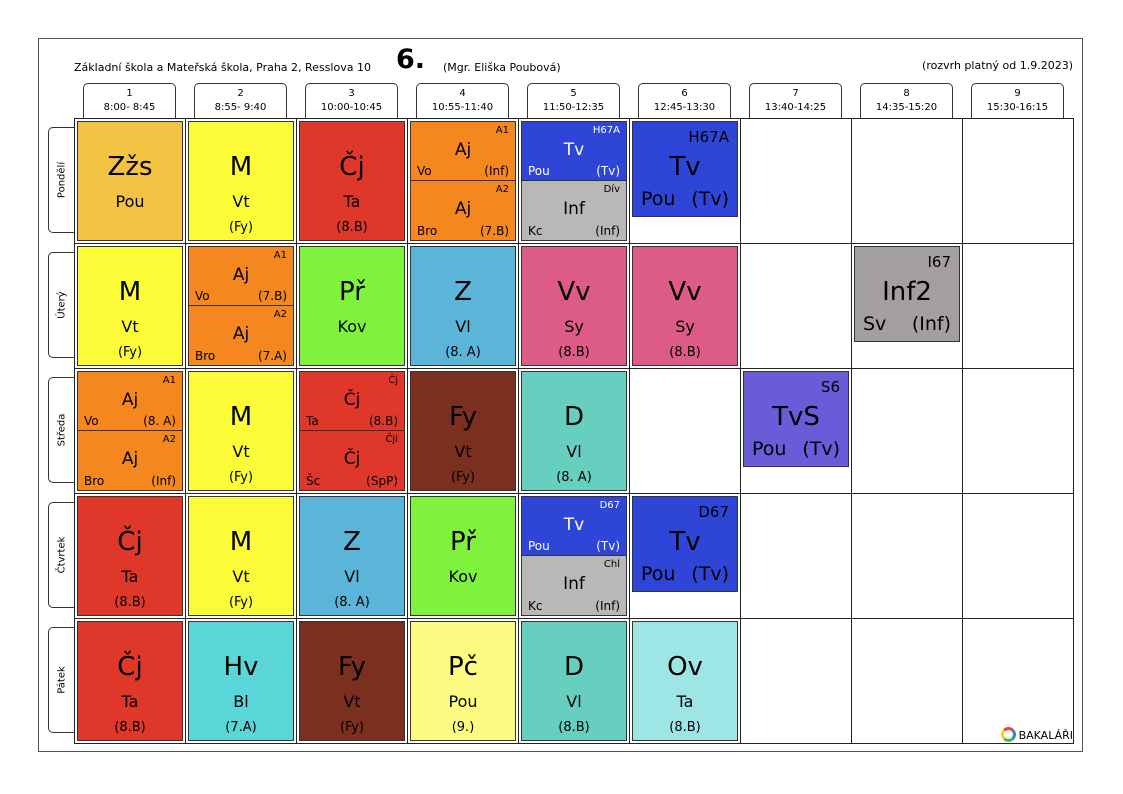 Image resolution: width=1123 pixels, height=794 pixels. I want to click on group-lesson-cell: D67 Tv Pou (Tv), so click(685, 544).